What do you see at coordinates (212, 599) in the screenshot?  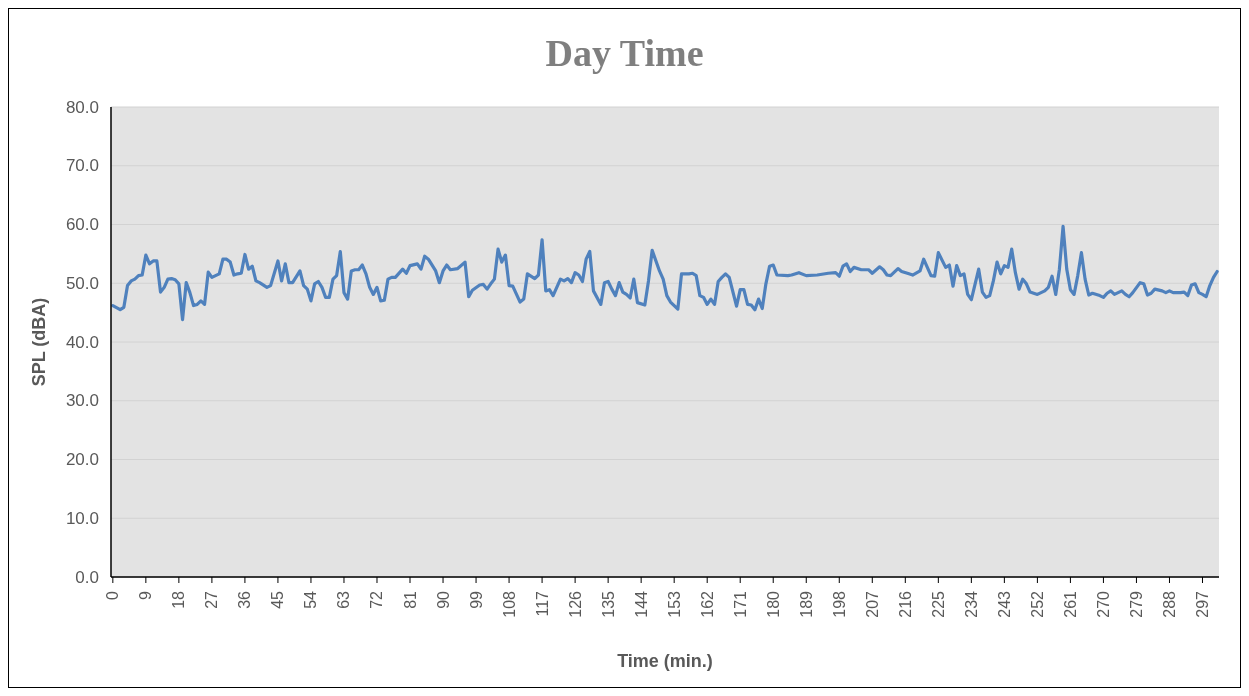 I see `x-tick-label: 27` at bounding box center [212, 599].